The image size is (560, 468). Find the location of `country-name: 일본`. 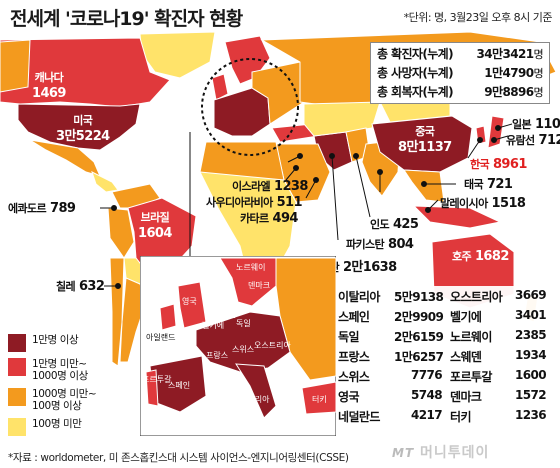

country-name: 일본 is located at coordinates (522, 124).